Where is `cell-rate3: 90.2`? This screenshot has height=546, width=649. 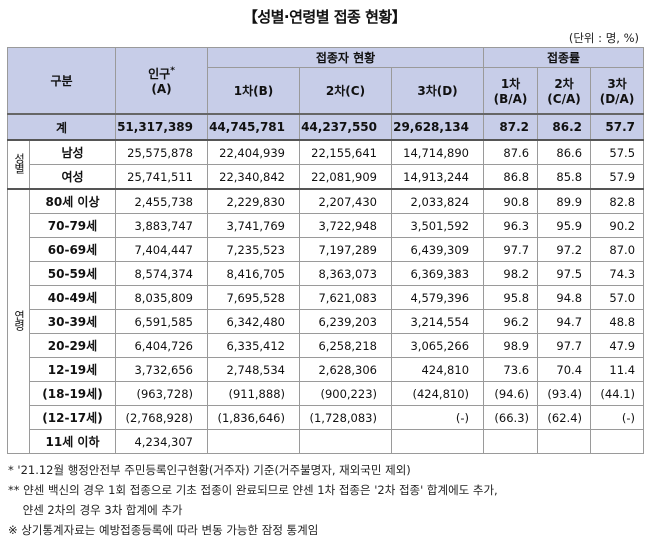 cell-rate3: 90.2 is located at coordinates (617, 225).